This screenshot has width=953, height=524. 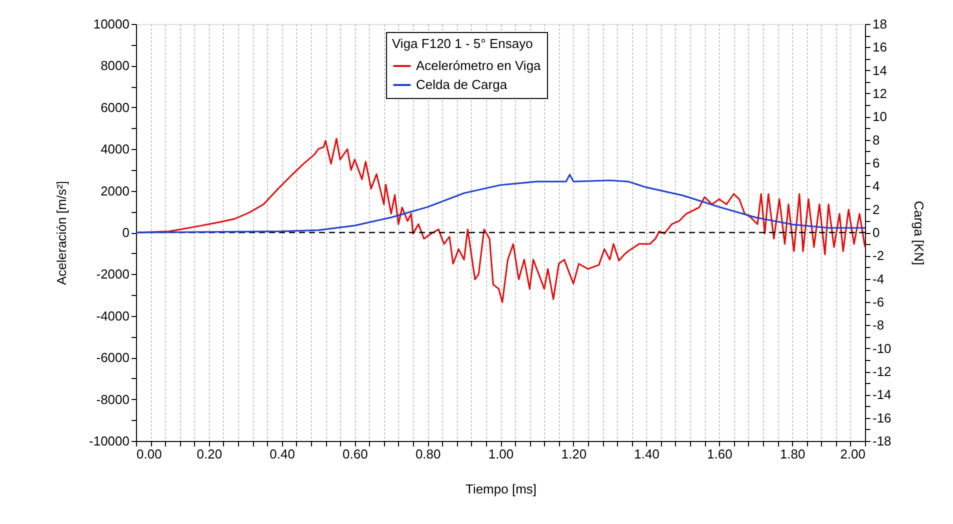 What do you see at coordinates (878, 278) in the screenshot?
I see `y2-tick-label: -4` at bounding box center [878, 278].